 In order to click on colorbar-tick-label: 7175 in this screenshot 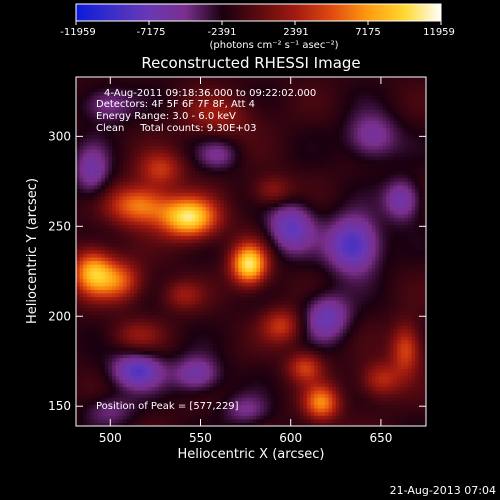, I will do `click(367, 32)`.